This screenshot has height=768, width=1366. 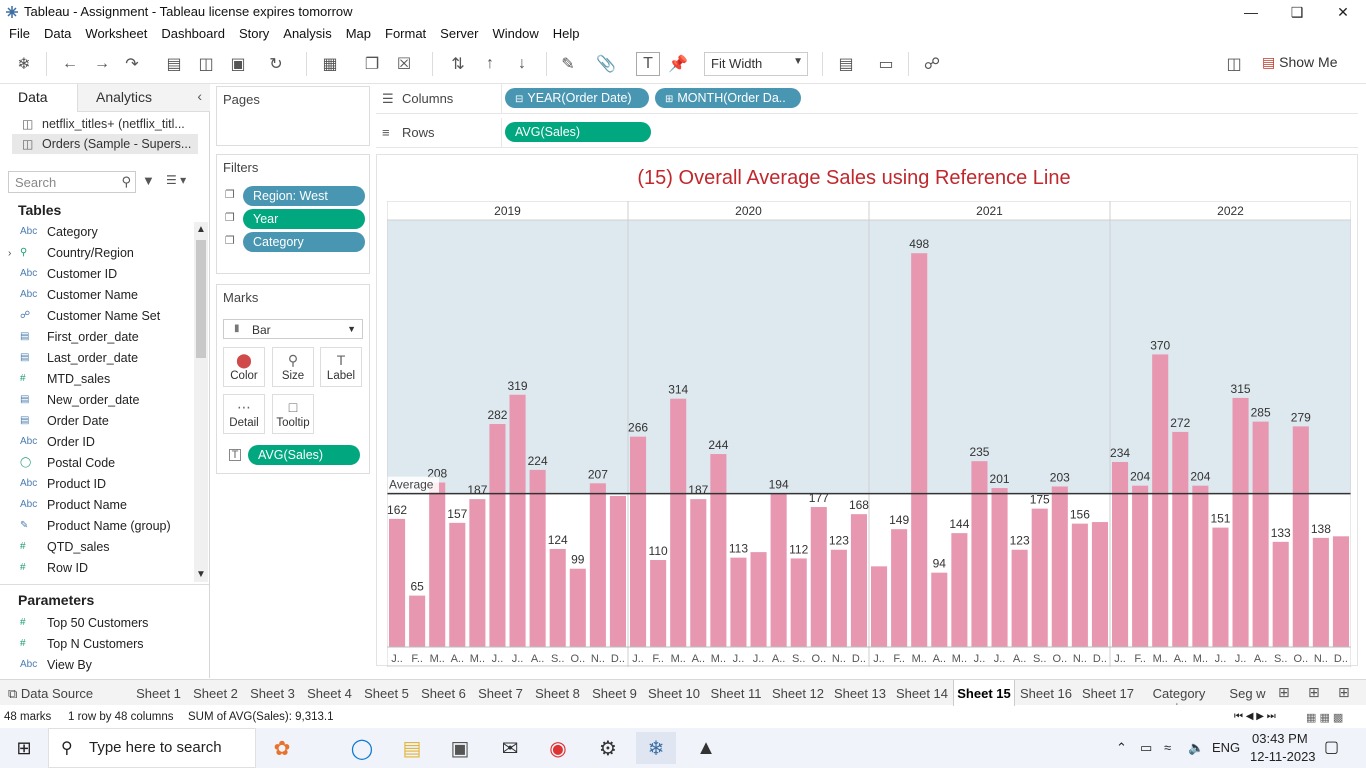 What do you see at coordinates (1255, 716) in the screenshot?
I see `sheet-nav-icon: ⏮ ◀ ▶ ⏭` at bounding box center [1255, 716].